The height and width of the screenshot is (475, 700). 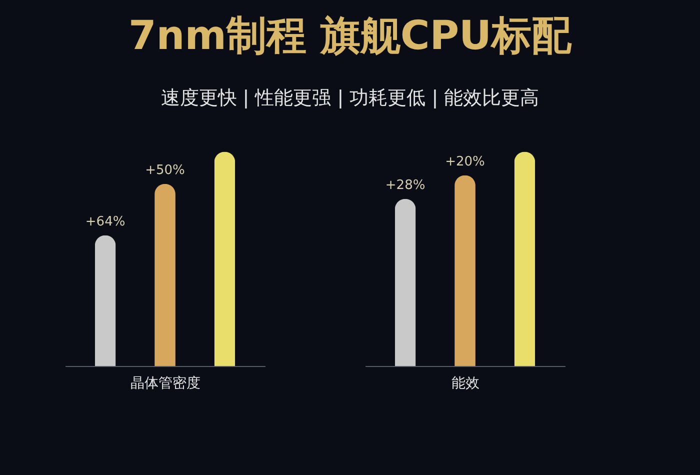 What do you see at coordinates (165, 384) in the screenshot?
I see `x-axis-title: 晶体管密度` at bounding box center [165, 384].